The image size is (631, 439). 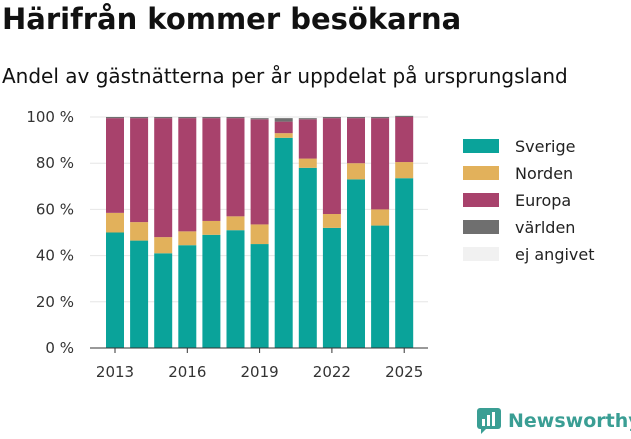 I want to click on bar-segment-europa-2021, so click(x=307, y=139).